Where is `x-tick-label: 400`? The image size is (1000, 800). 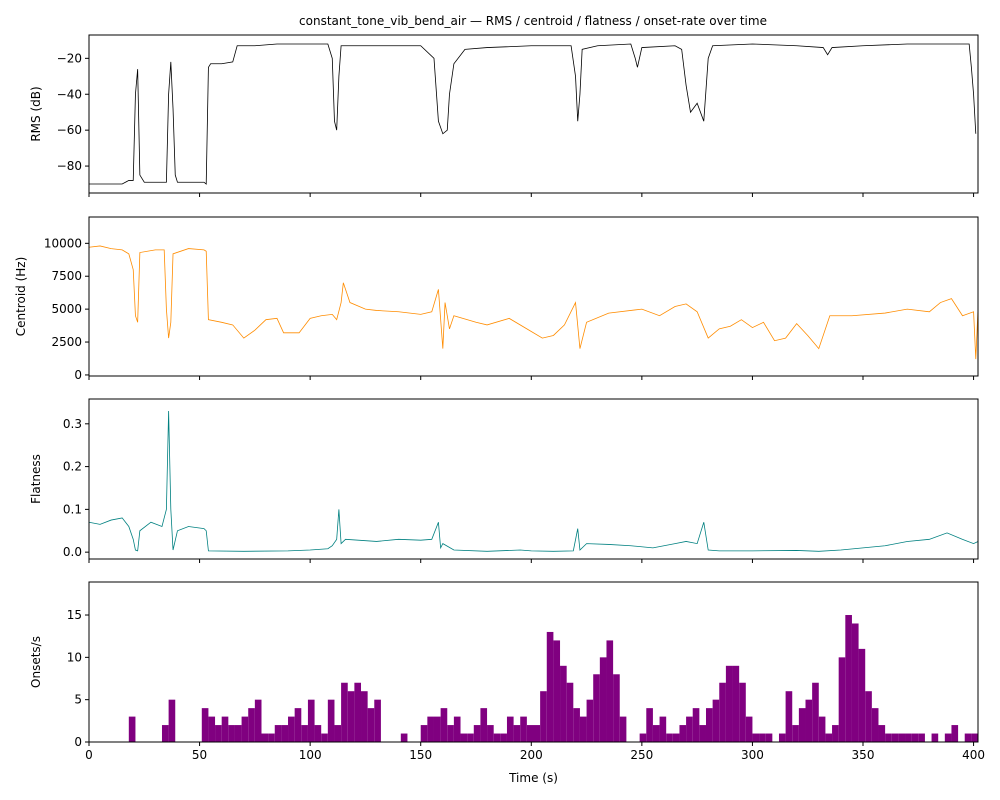
x-tick-label: 400 is located at coordinates (973, 755).